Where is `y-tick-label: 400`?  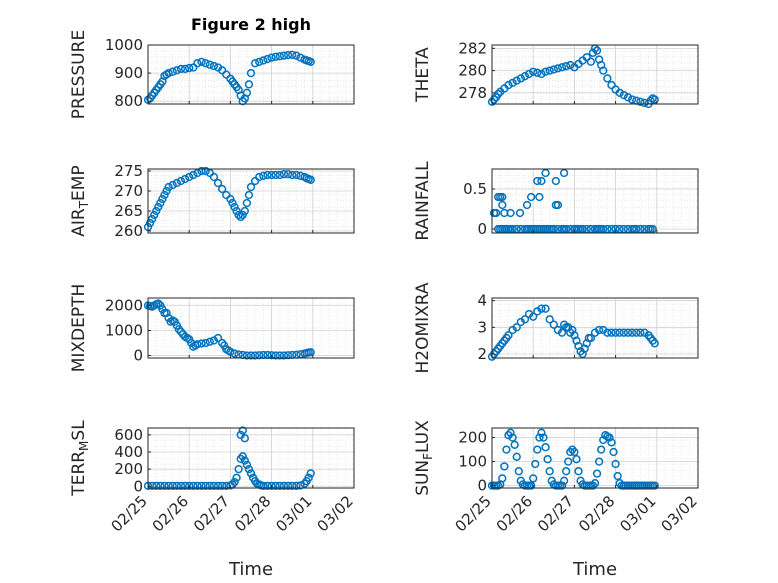 y-tick-label: 400 is located at coordinates (128, 452).